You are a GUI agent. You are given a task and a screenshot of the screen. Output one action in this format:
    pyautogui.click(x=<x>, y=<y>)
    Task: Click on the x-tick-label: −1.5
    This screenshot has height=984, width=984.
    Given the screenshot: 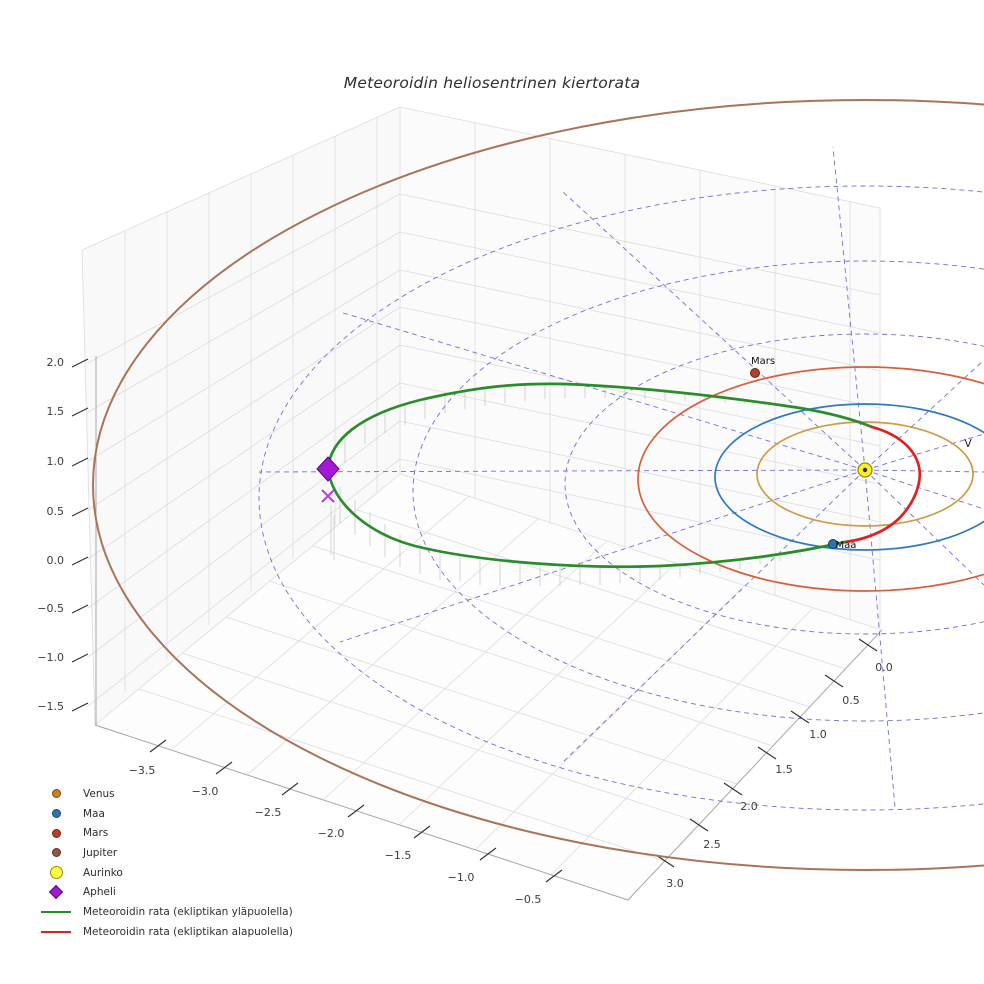 What is the action you would take?
    pyautogui.click(x=398, y=855)
    